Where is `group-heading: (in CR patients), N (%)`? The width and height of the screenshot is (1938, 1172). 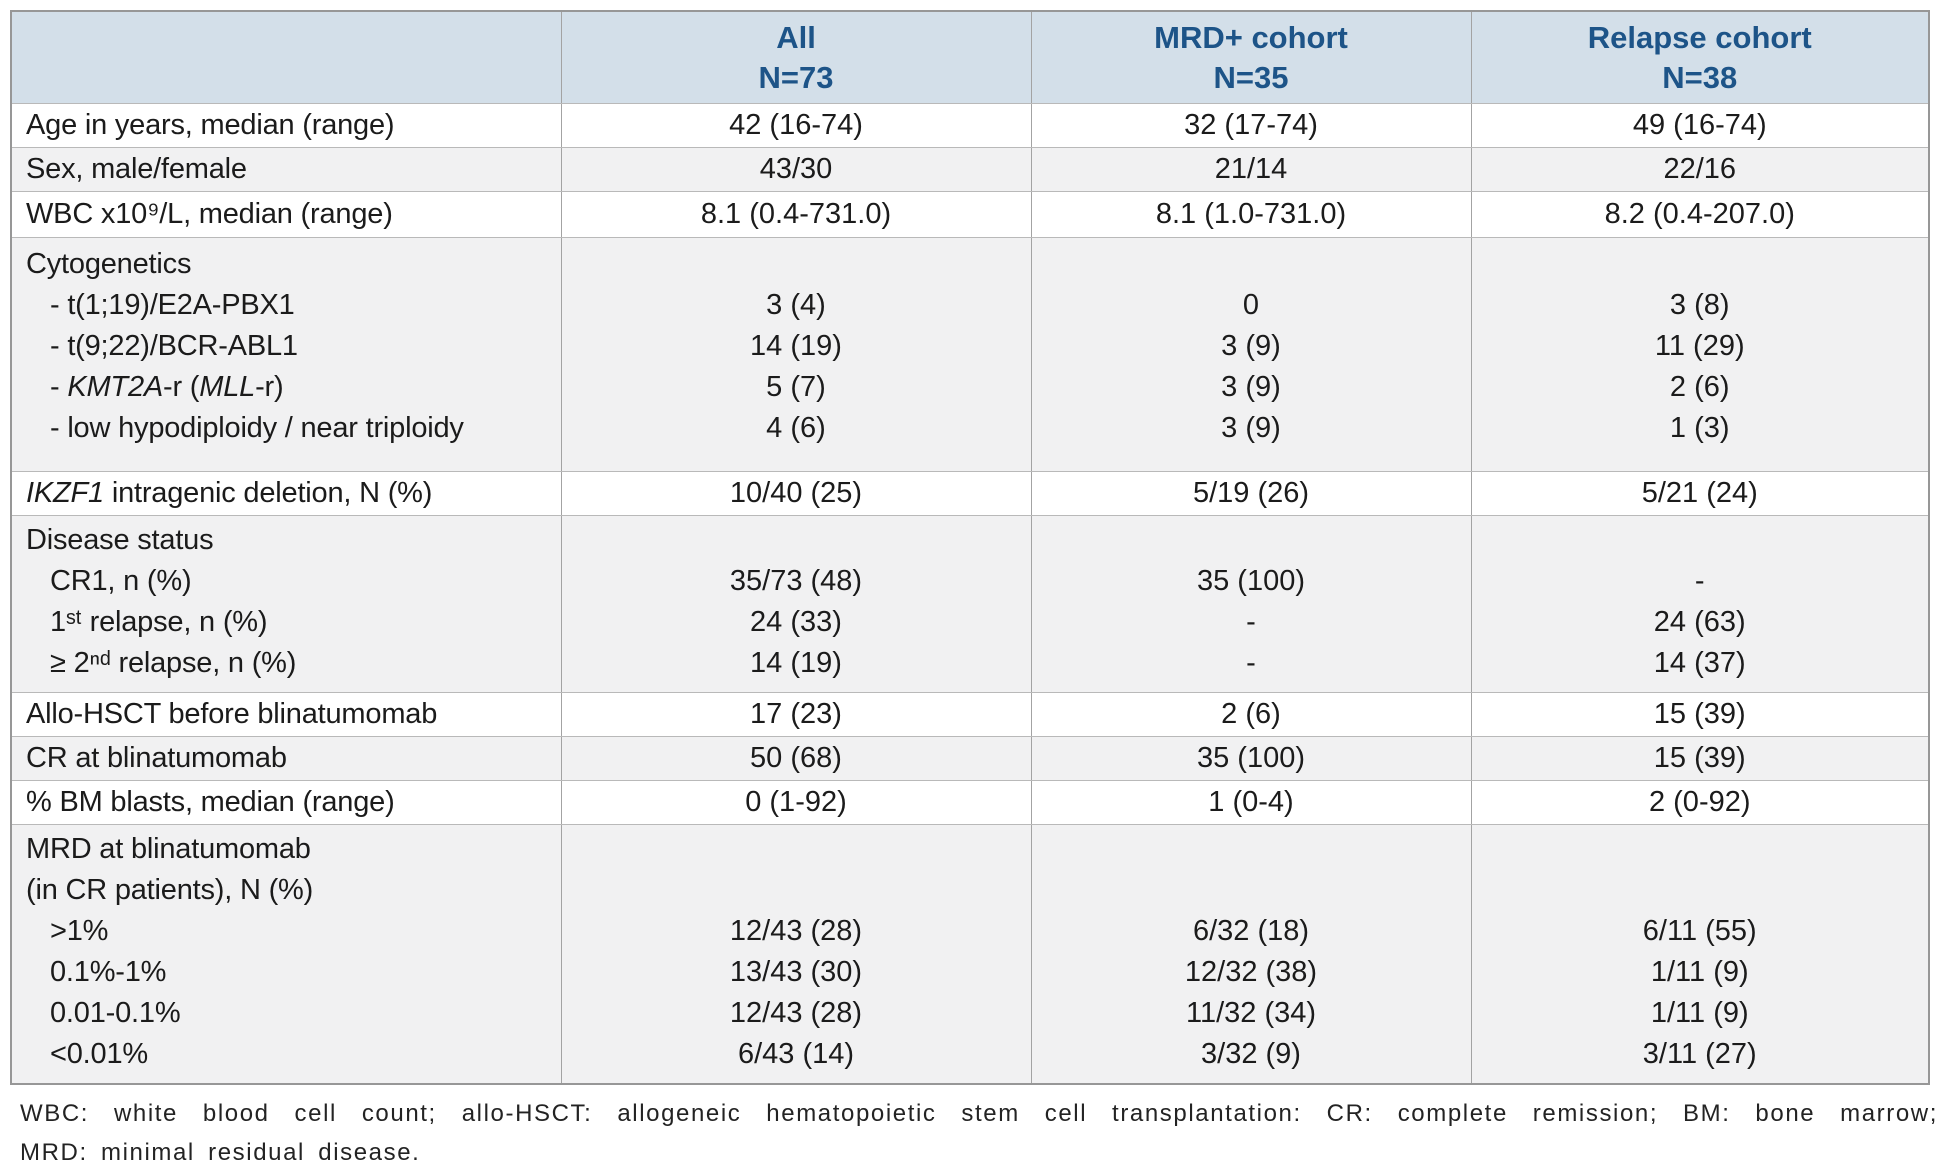
group-heading: (in CR patients), N (%) is located at coordinates (170, 890).